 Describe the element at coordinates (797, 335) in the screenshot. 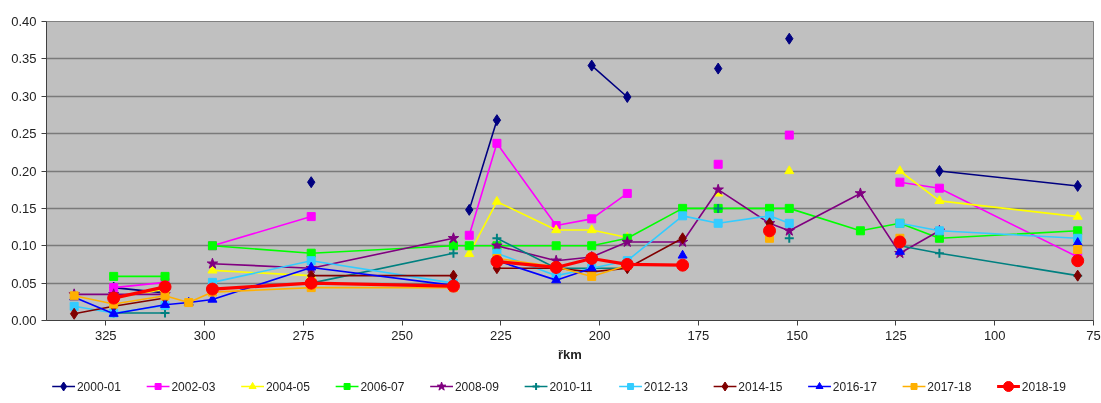

I see `x-tick-label: 150` at that location.